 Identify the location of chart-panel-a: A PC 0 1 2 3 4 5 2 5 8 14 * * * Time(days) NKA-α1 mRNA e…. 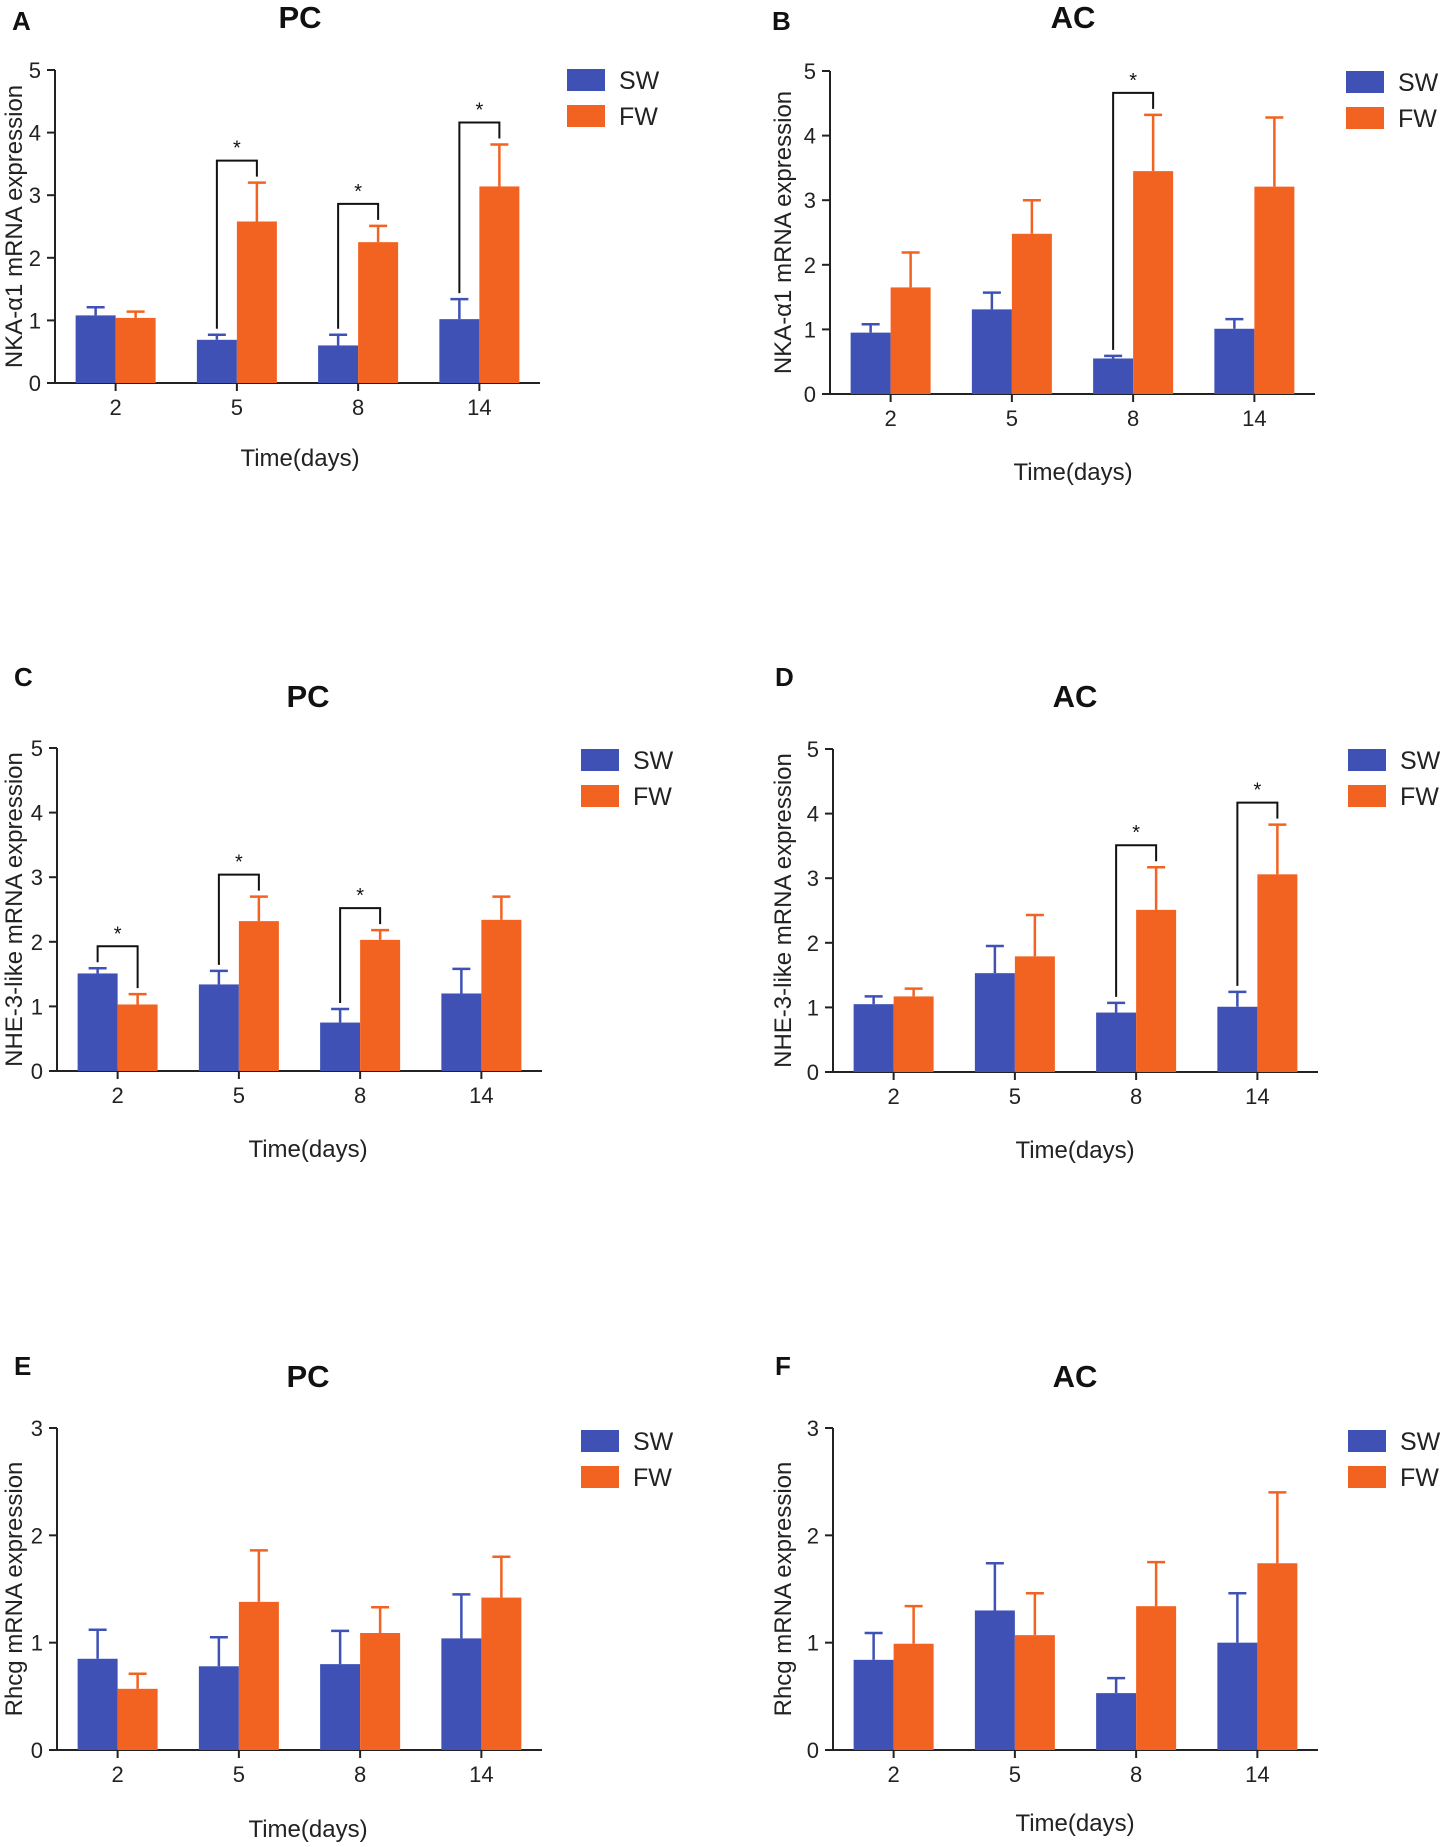
(330, 236).